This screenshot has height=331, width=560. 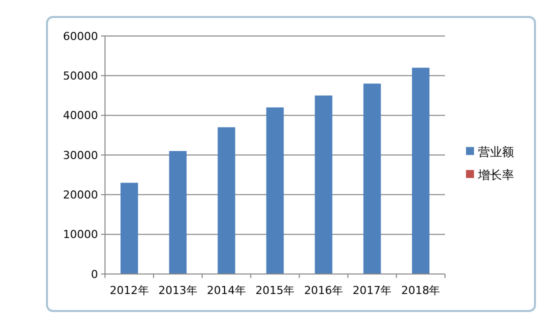 I want to click on y-tick-label: 30000, so click(x=80, y=155).